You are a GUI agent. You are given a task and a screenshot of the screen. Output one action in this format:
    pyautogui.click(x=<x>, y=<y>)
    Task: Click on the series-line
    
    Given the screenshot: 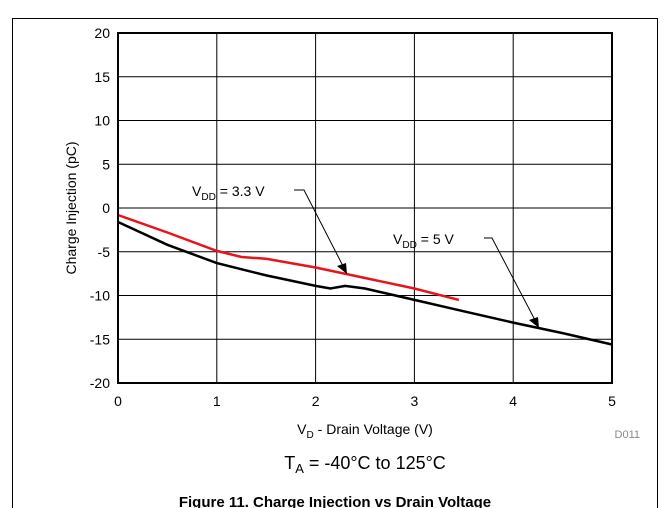 What is the action you would take?
    pyautogui.click(x=288, y=257)
    